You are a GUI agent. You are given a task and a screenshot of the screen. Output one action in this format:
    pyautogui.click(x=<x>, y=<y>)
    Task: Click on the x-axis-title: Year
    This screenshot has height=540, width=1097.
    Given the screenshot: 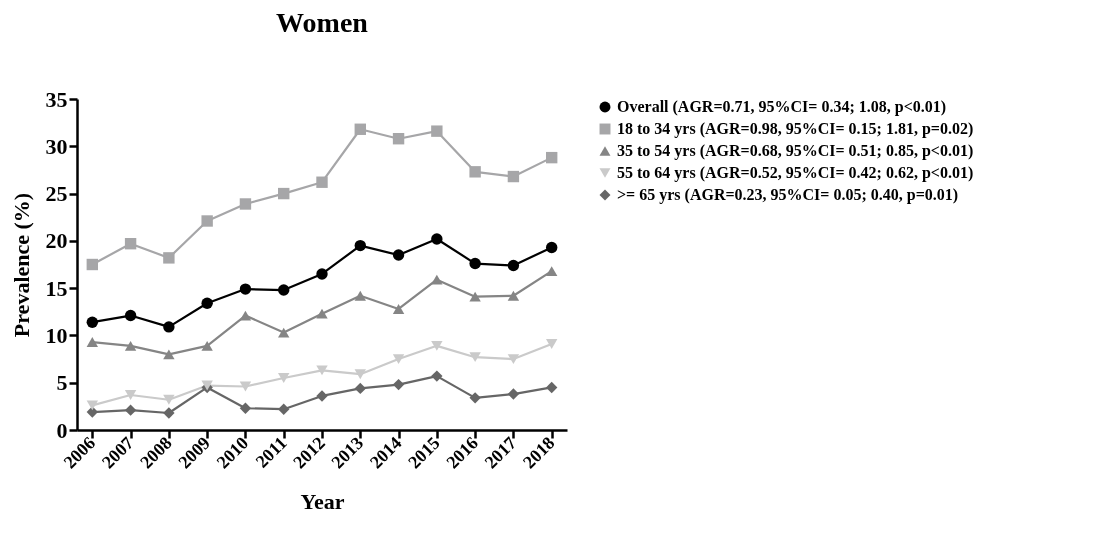 What is the action you would take?
    pyautogui.click(x=322, y=502)
    